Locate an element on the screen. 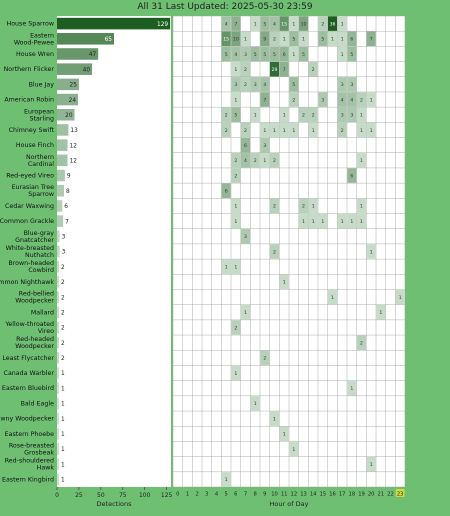  bar-value-label: 3 is located at coordinates (64, 238).